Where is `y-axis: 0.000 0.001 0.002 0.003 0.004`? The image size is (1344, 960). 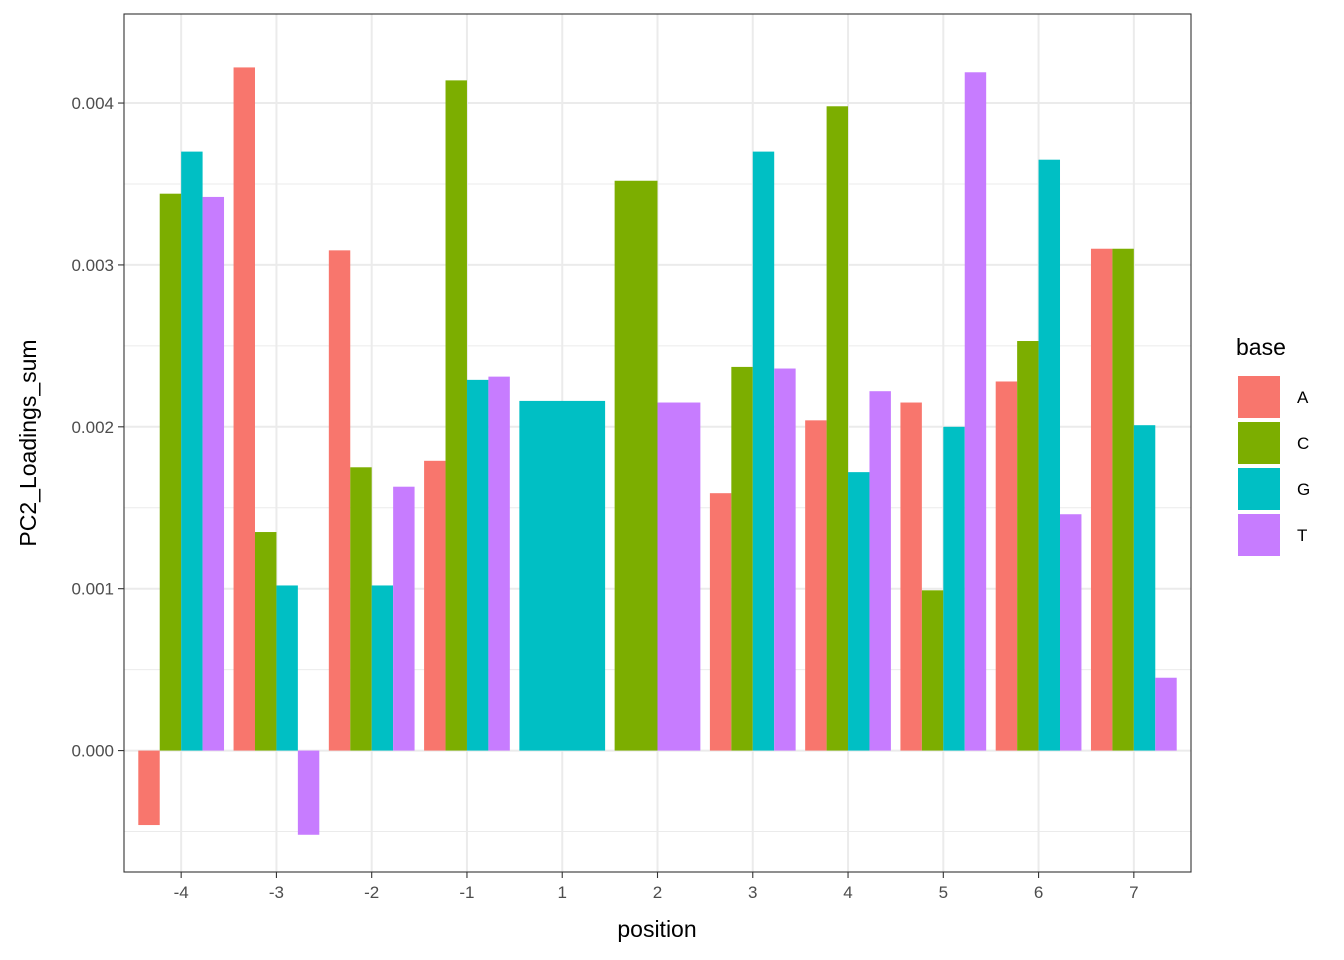
y-axis: 0.000 0.001 0.002 0.003 0.004 is located at coordinates (97, 427).